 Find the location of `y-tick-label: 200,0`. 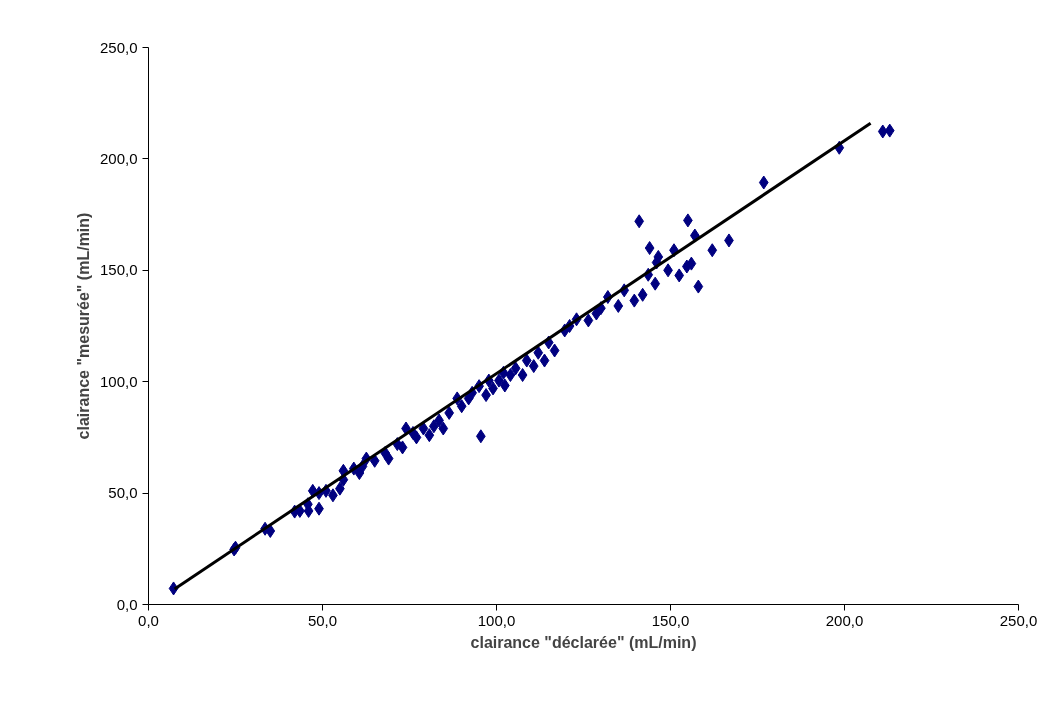

y-tick-label: 200,0 is located at coordinates (118, 158).